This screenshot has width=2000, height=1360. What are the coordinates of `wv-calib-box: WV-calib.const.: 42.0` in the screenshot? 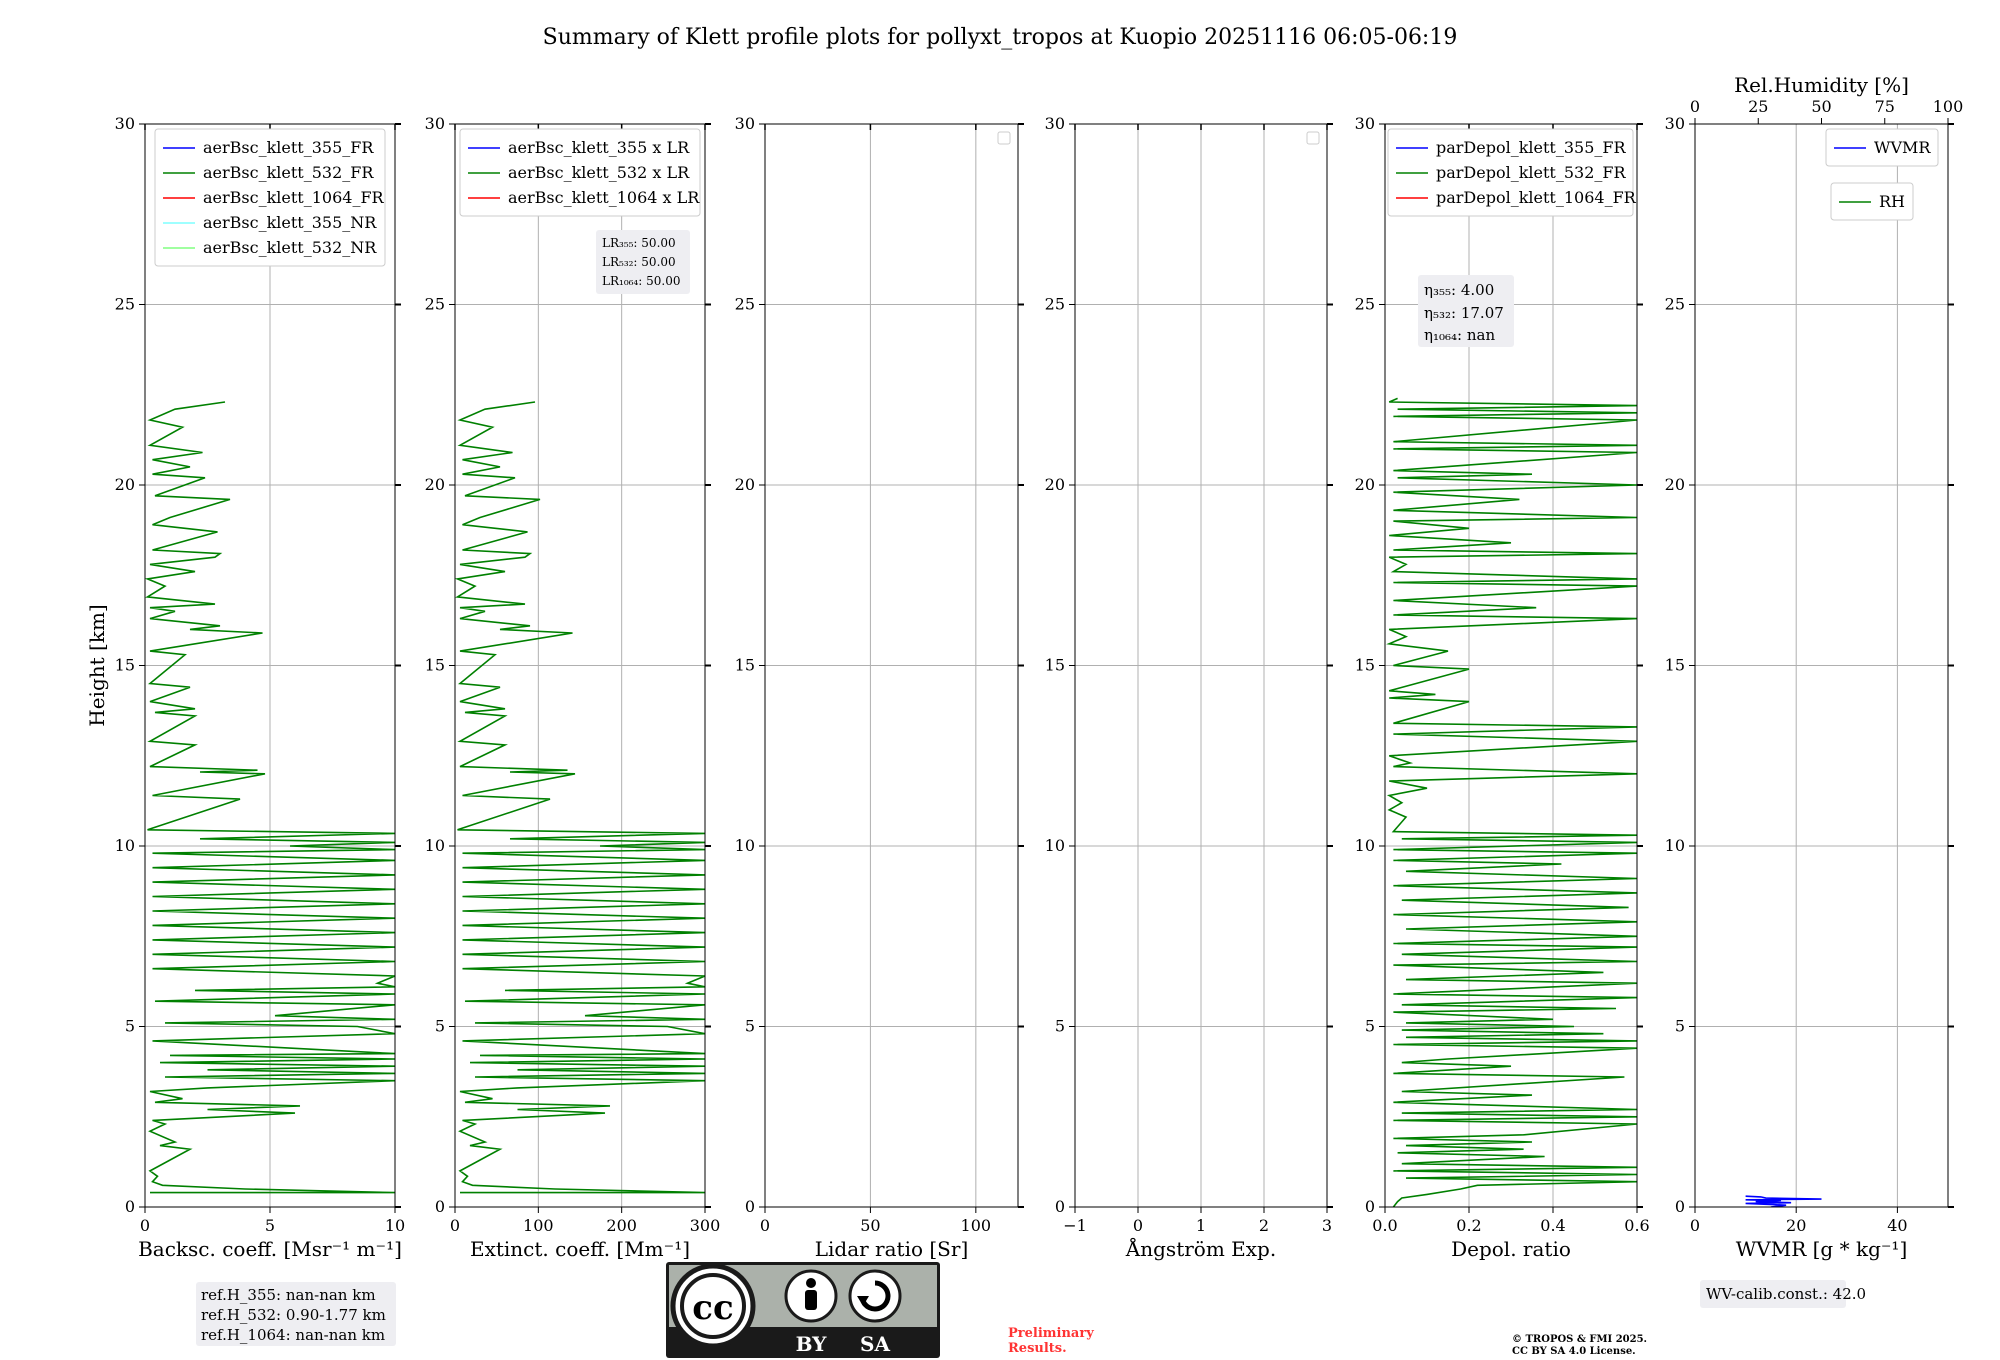 It's located at (1783, 1294).